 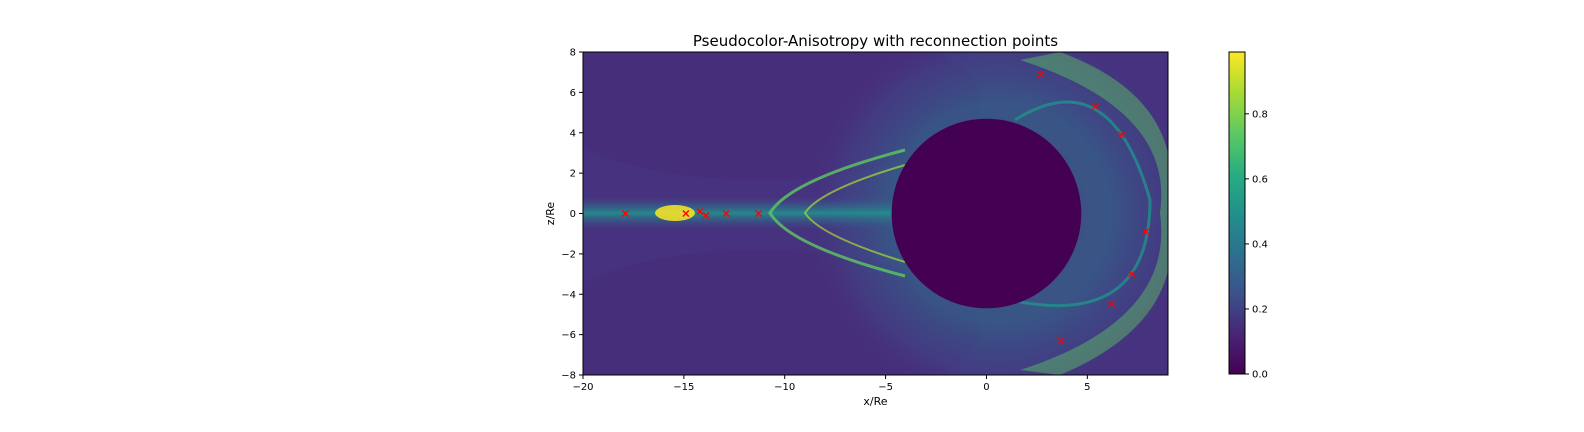 What do you see at coordinates (1260, 179) in the screenshot?
I see `colorbar-tick-label: 0.6` at bounding box center [1260, 179].